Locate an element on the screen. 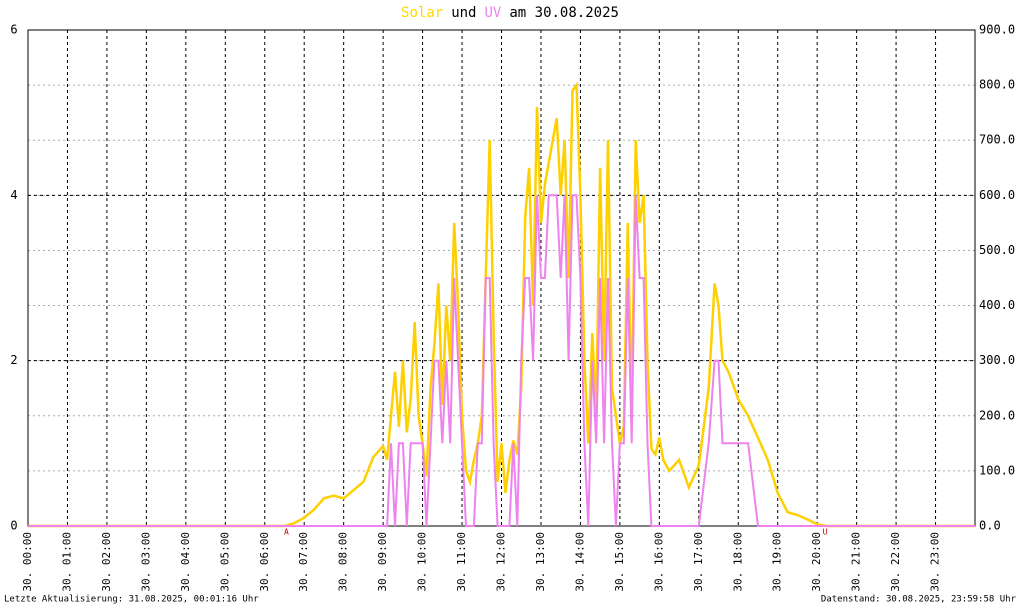 The image size is (1020, 606). y2-tick-label: 400.0 is located at coordinates (997, 305).